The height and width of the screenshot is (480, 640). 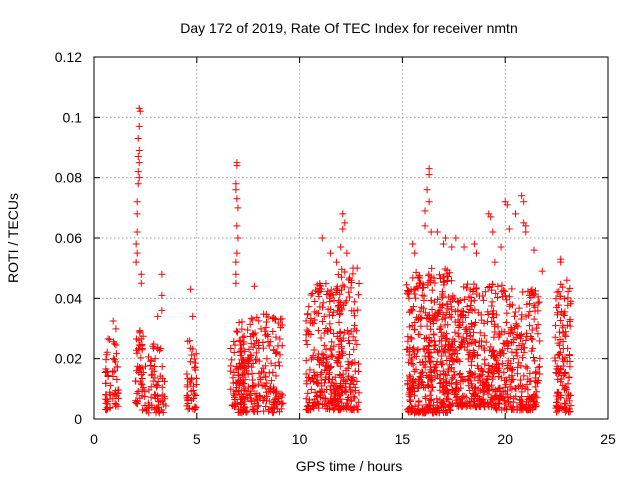 What do you see at coordinates (403, 439) in the screenshot?
I see `x-tick-label: 15` at bounding box center [403, 439].